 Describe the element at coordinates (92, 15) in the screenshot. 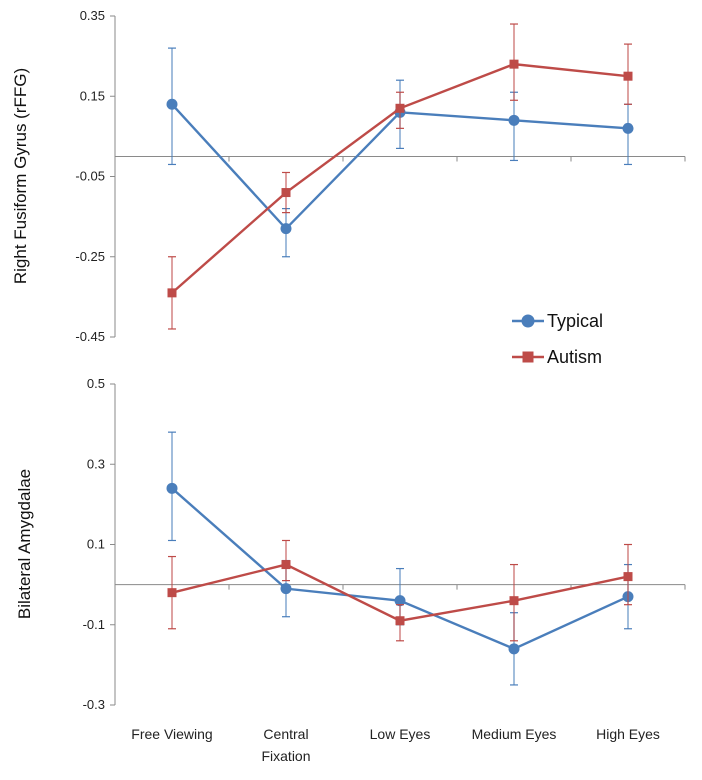

I see `panel1-y-tick-label: 0.35` at that location.